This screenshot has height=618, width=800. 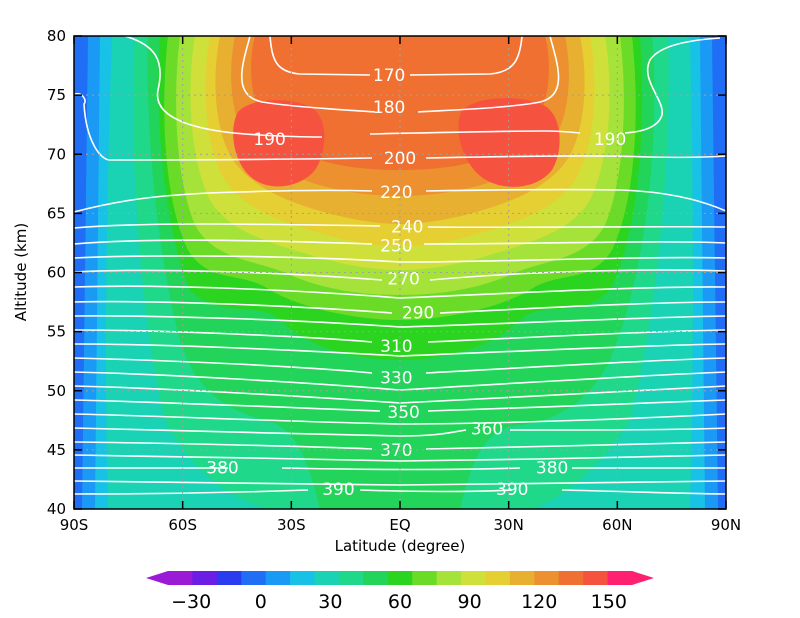 I want to click on x-axis-title: Latitude (degree), so click(x=400, y=546).